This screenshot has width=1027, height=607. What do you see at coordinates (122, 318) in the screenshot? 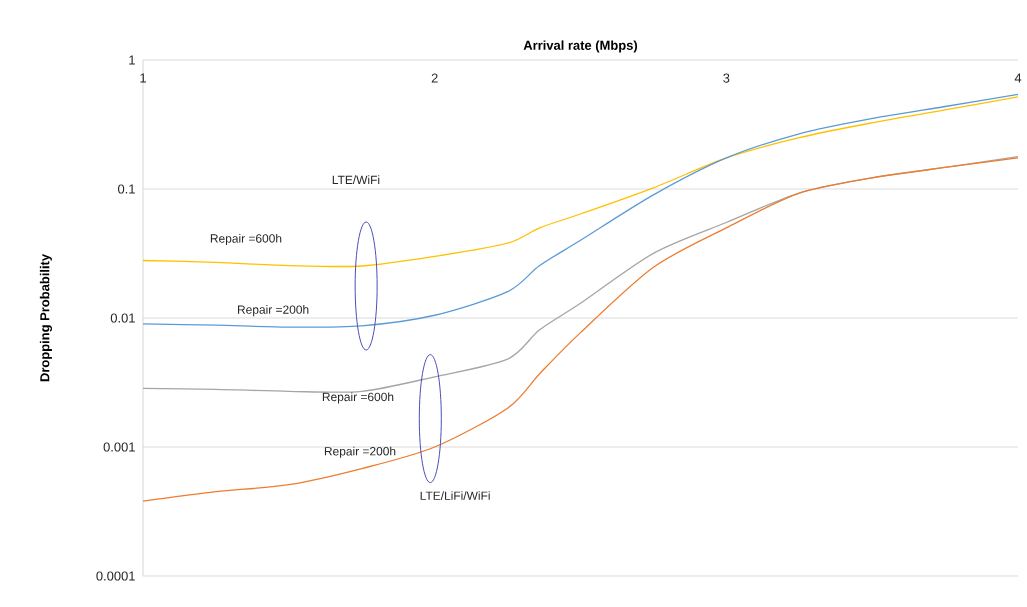
I see `y-tick-label: 0.01` at bounding box center [122, 318].